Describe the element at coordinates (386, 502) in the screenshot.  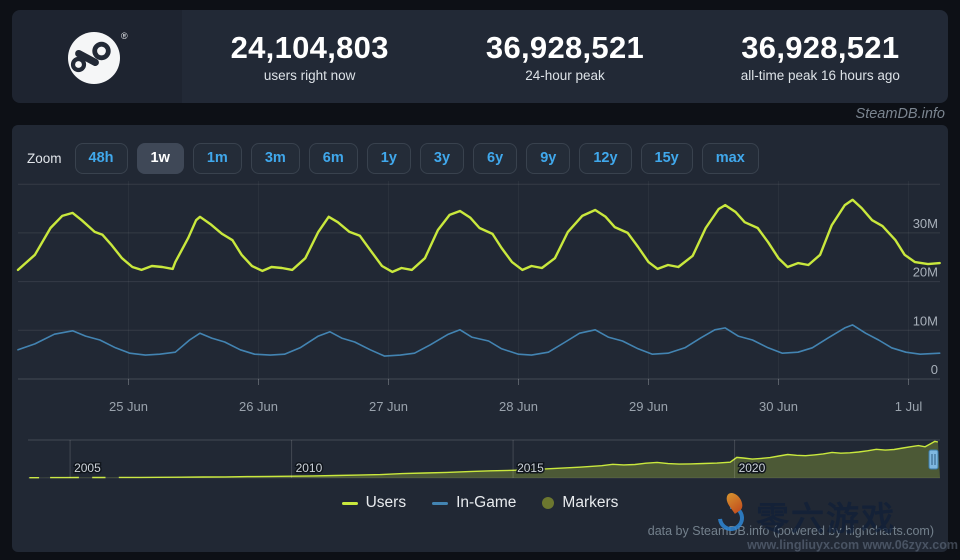
I see `legend-label: Users` at that location.